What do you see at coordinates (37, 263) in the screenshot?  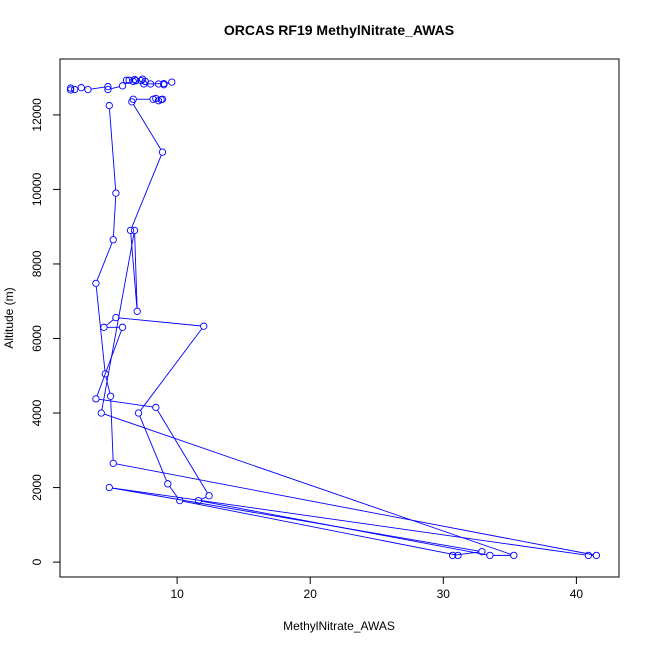 I see `y-tick-label: 8000` at bounding box center [37, 263].